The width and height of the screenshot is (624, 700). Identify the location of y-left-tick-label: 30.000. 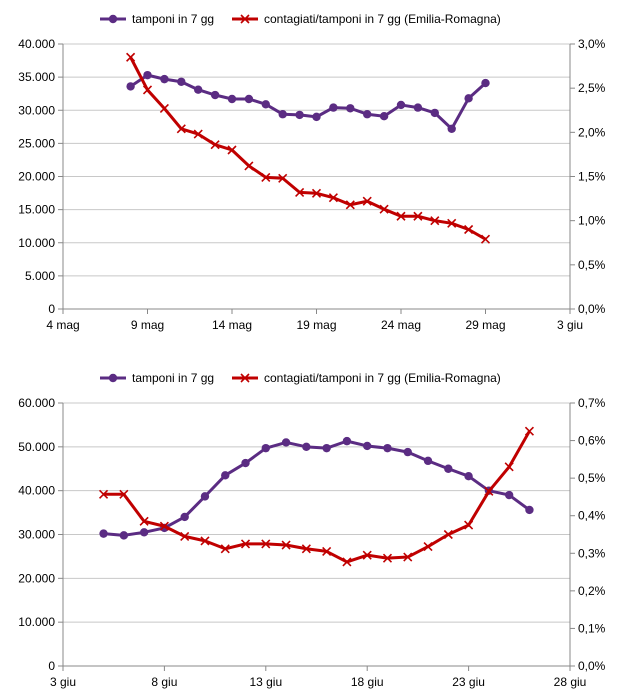
(36, 535).